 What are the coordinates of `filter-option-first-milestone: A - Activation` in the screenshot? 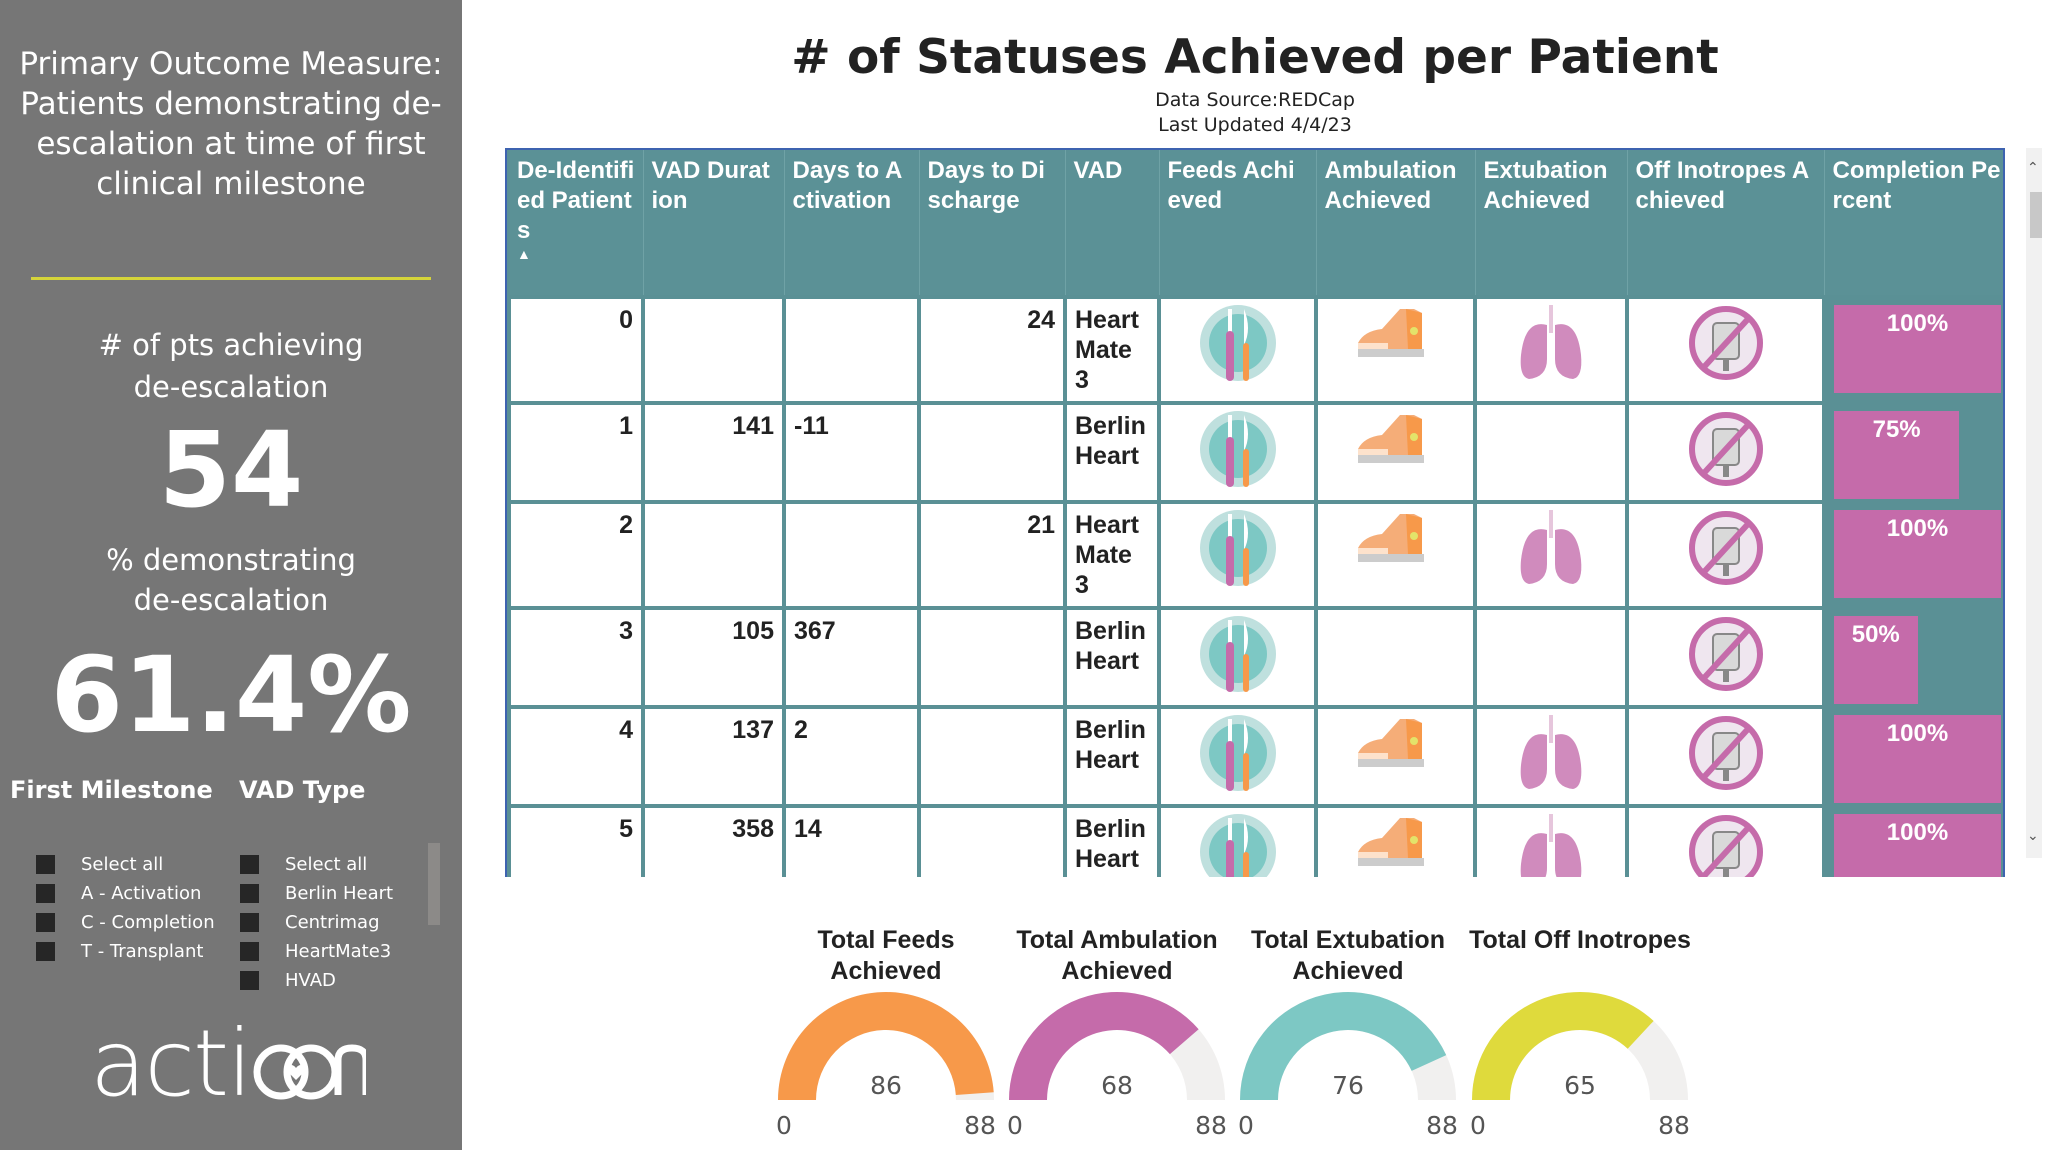 It's located at (125, 893).